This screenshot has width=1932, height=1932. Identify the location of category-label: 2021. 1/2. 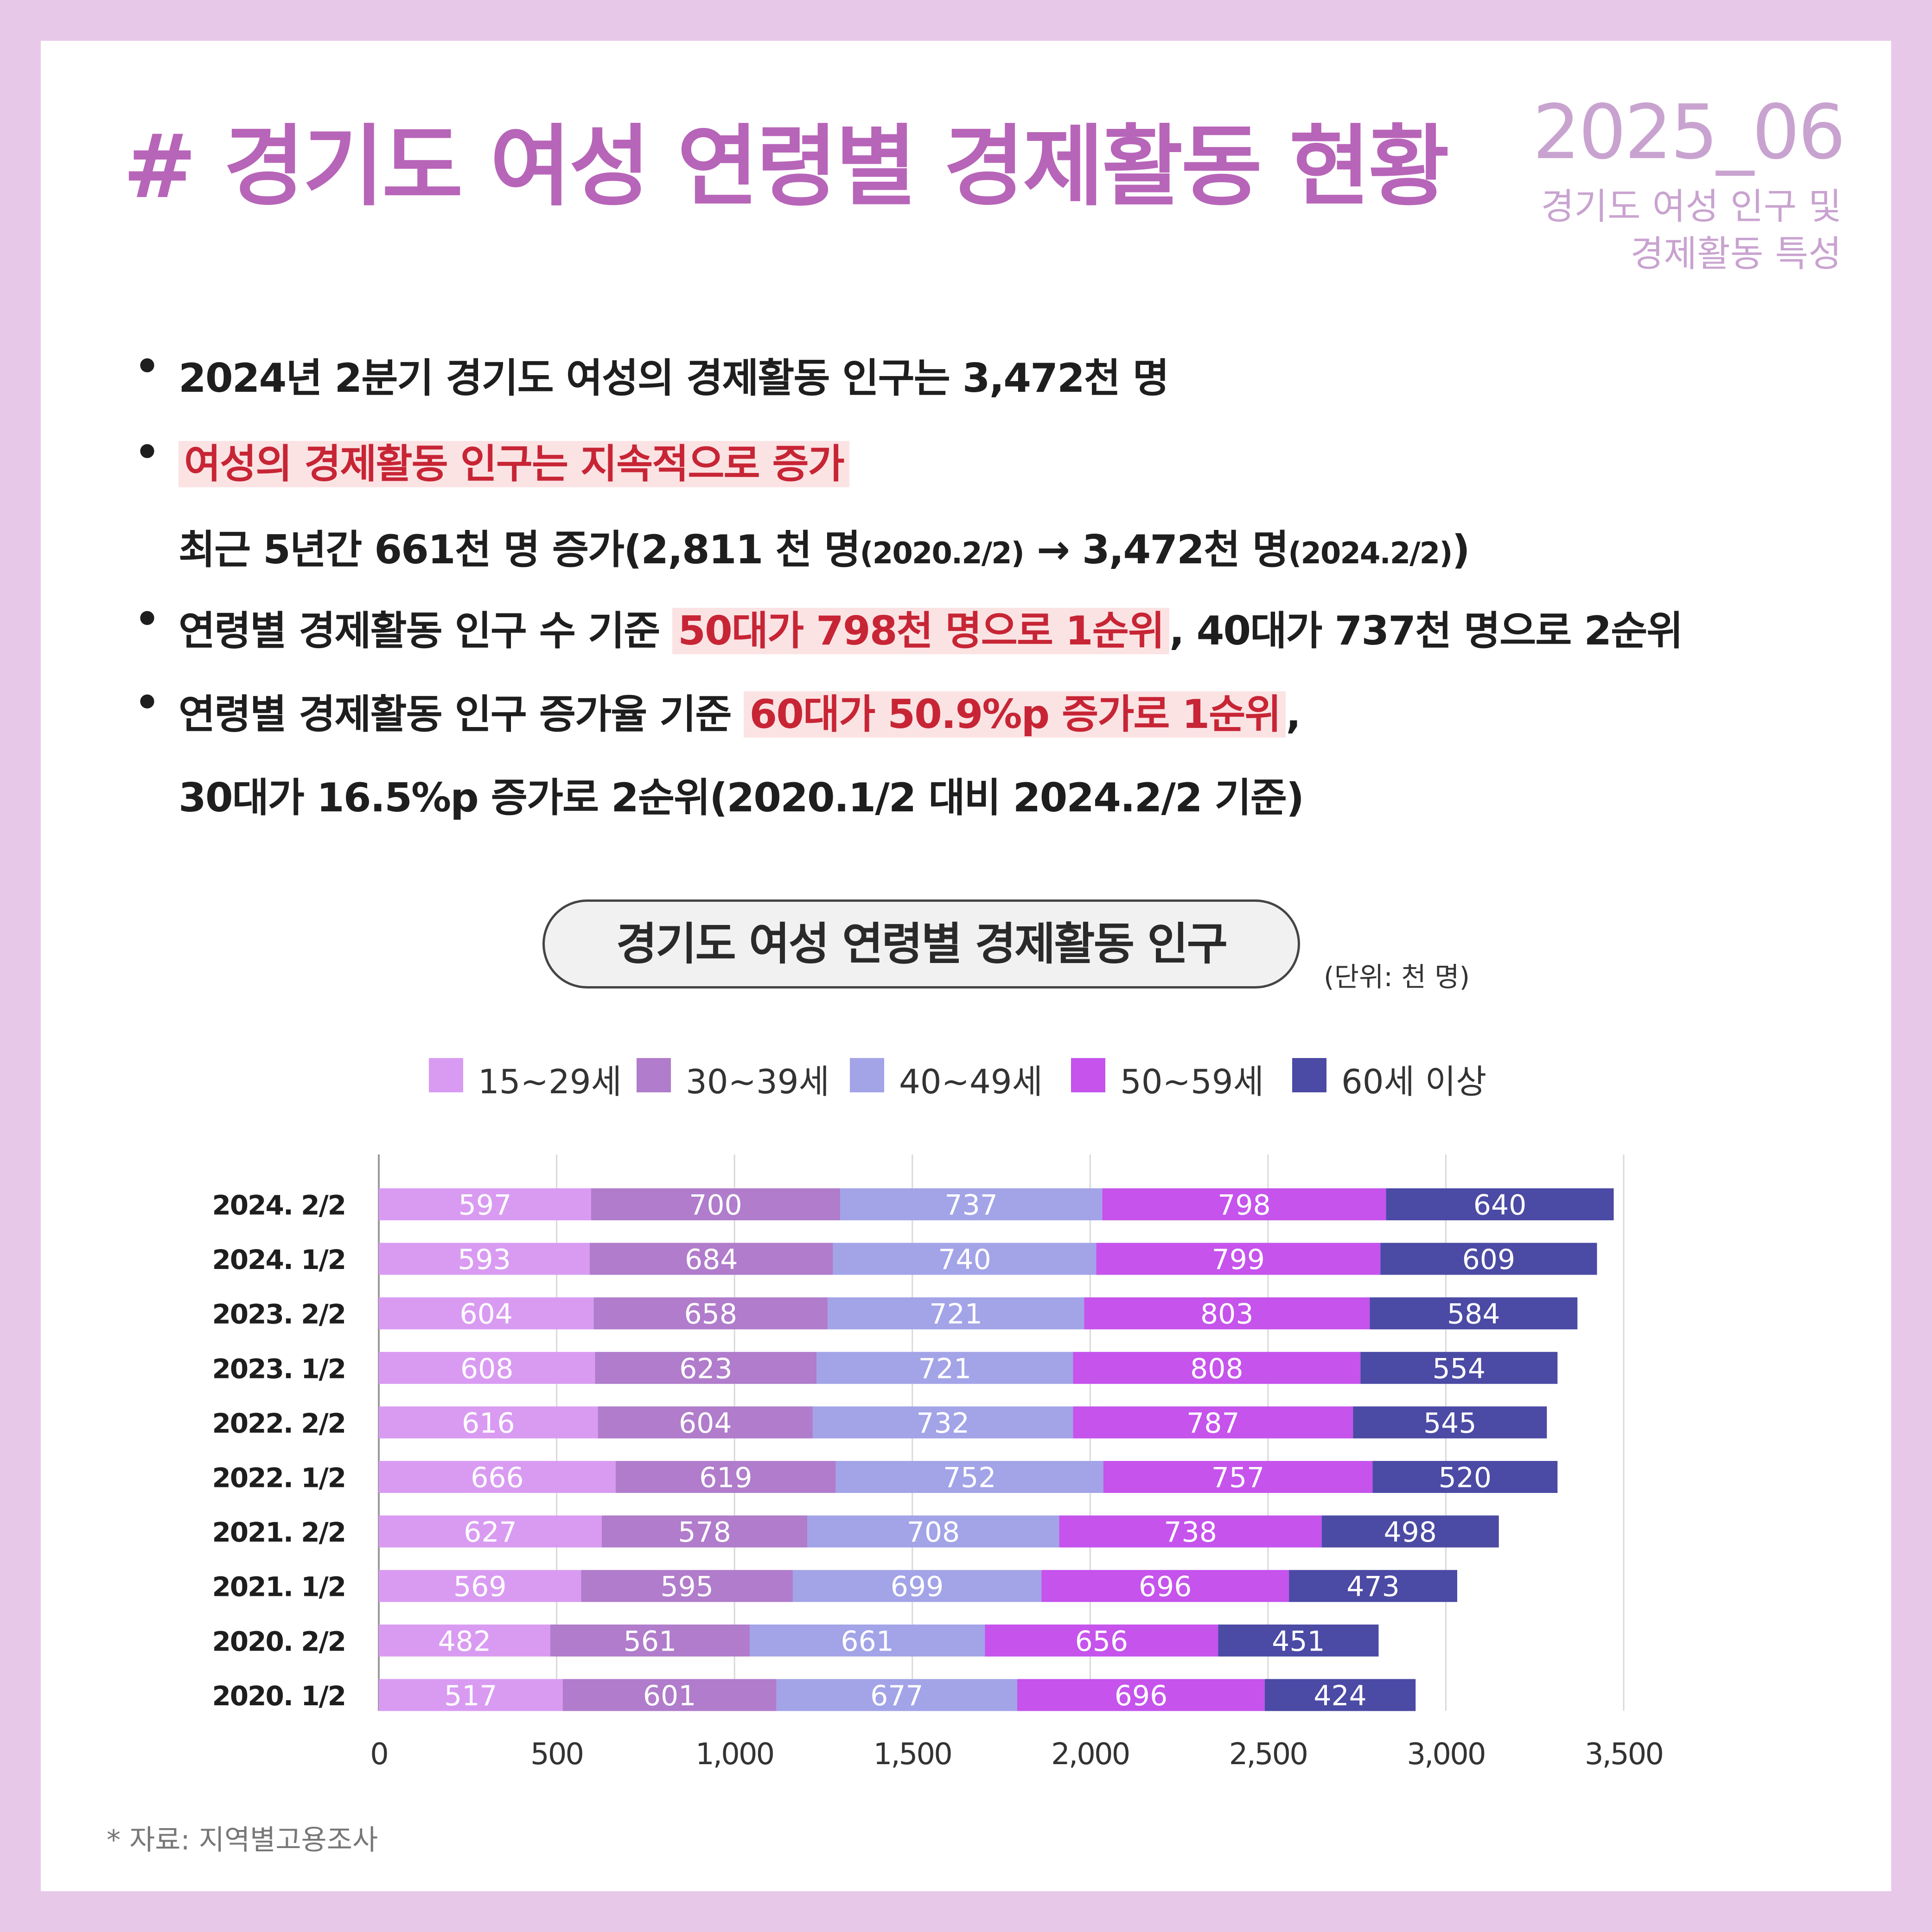
(278, 1587).